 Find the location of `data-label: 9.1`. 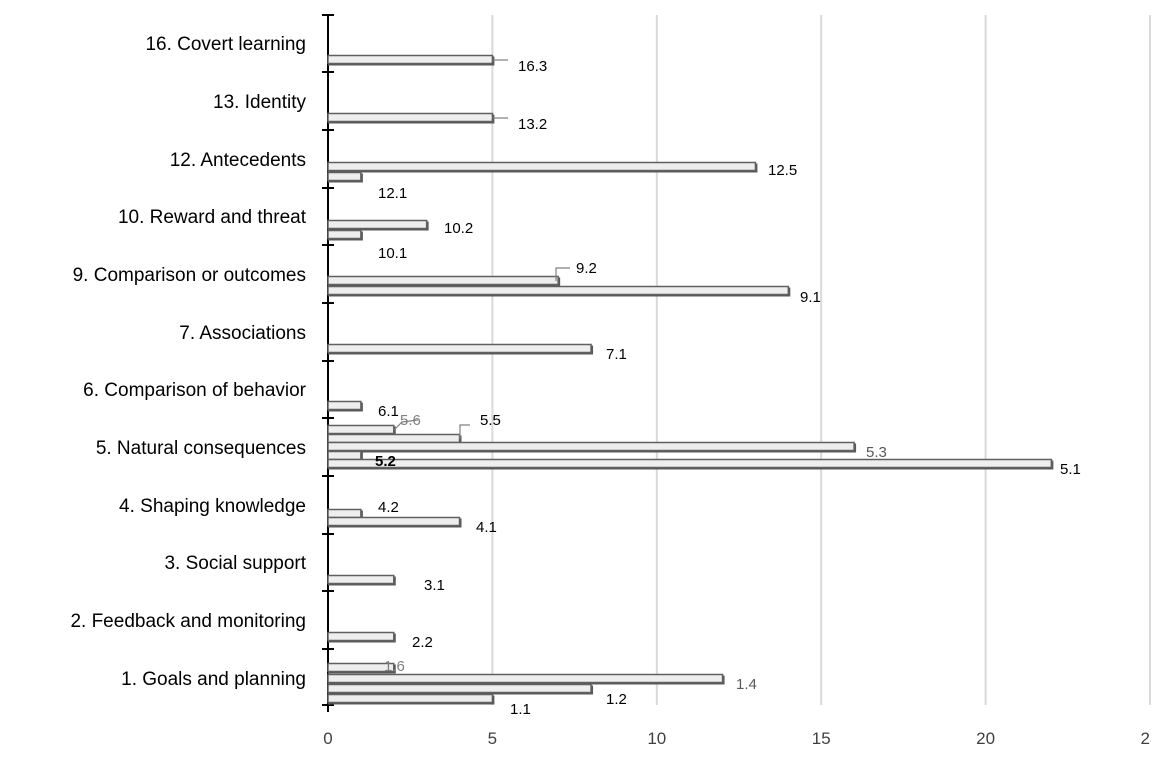

data-label: 9.1 is located at coordinates (810, 297).